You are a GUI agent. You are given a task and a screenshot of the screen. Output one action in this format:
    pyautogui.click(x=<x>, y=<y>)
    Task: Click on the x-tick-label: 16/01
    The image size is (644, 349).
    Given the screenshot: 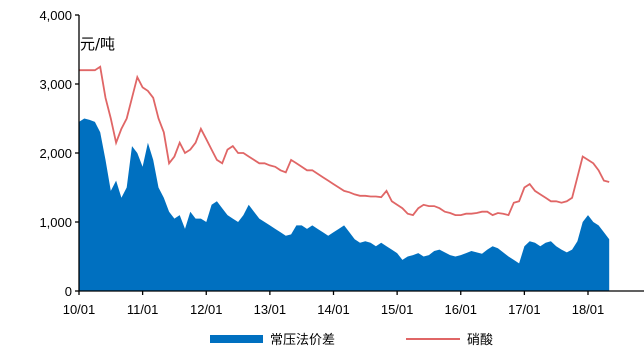 What is the action you would take?
    pyautogui.click(x=460, y=309)
    